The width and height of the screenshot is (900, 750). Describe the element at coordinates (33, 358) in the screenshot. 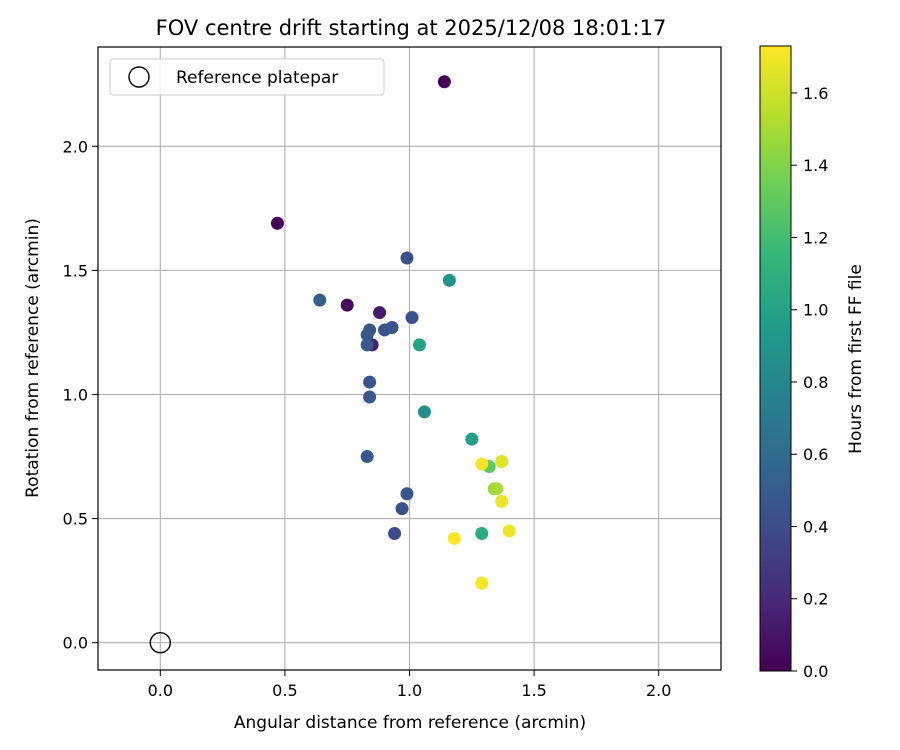

I see `y-axis-label: Rotation from reference (arcmin)` at that location.